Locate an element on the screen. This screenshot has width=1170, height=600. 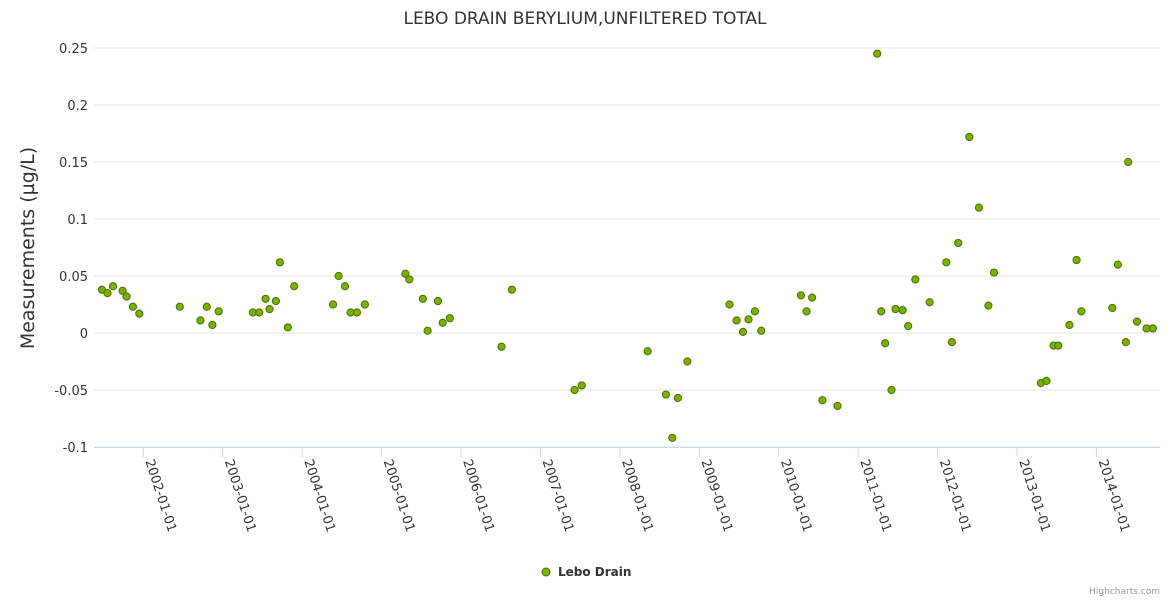
y-tick-label: 0.25 is located at coordinates (73, 49).